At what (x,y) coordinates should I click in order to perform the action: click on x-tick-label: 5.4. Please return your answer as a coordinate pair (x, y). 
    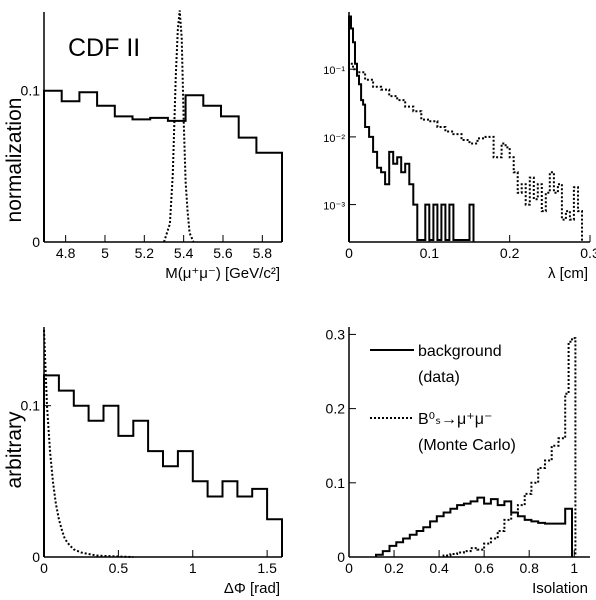
    Looking at the image, I should click on (184, 253).